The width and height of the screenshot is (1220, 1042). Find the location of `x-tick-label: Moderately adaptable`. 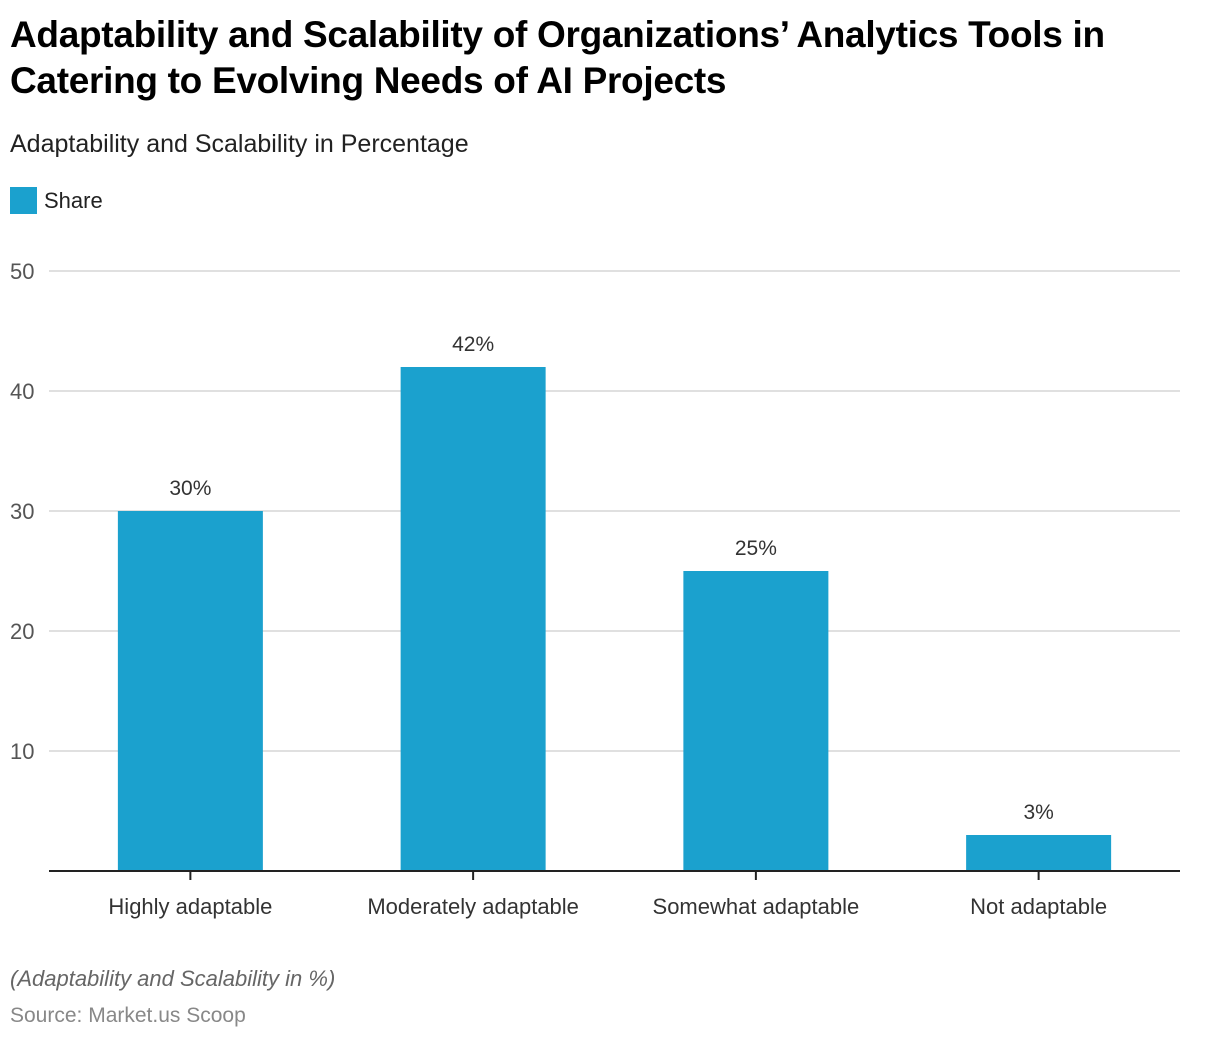

x-tick-label: Moderately adaptable is located at coordinates (473, 906).